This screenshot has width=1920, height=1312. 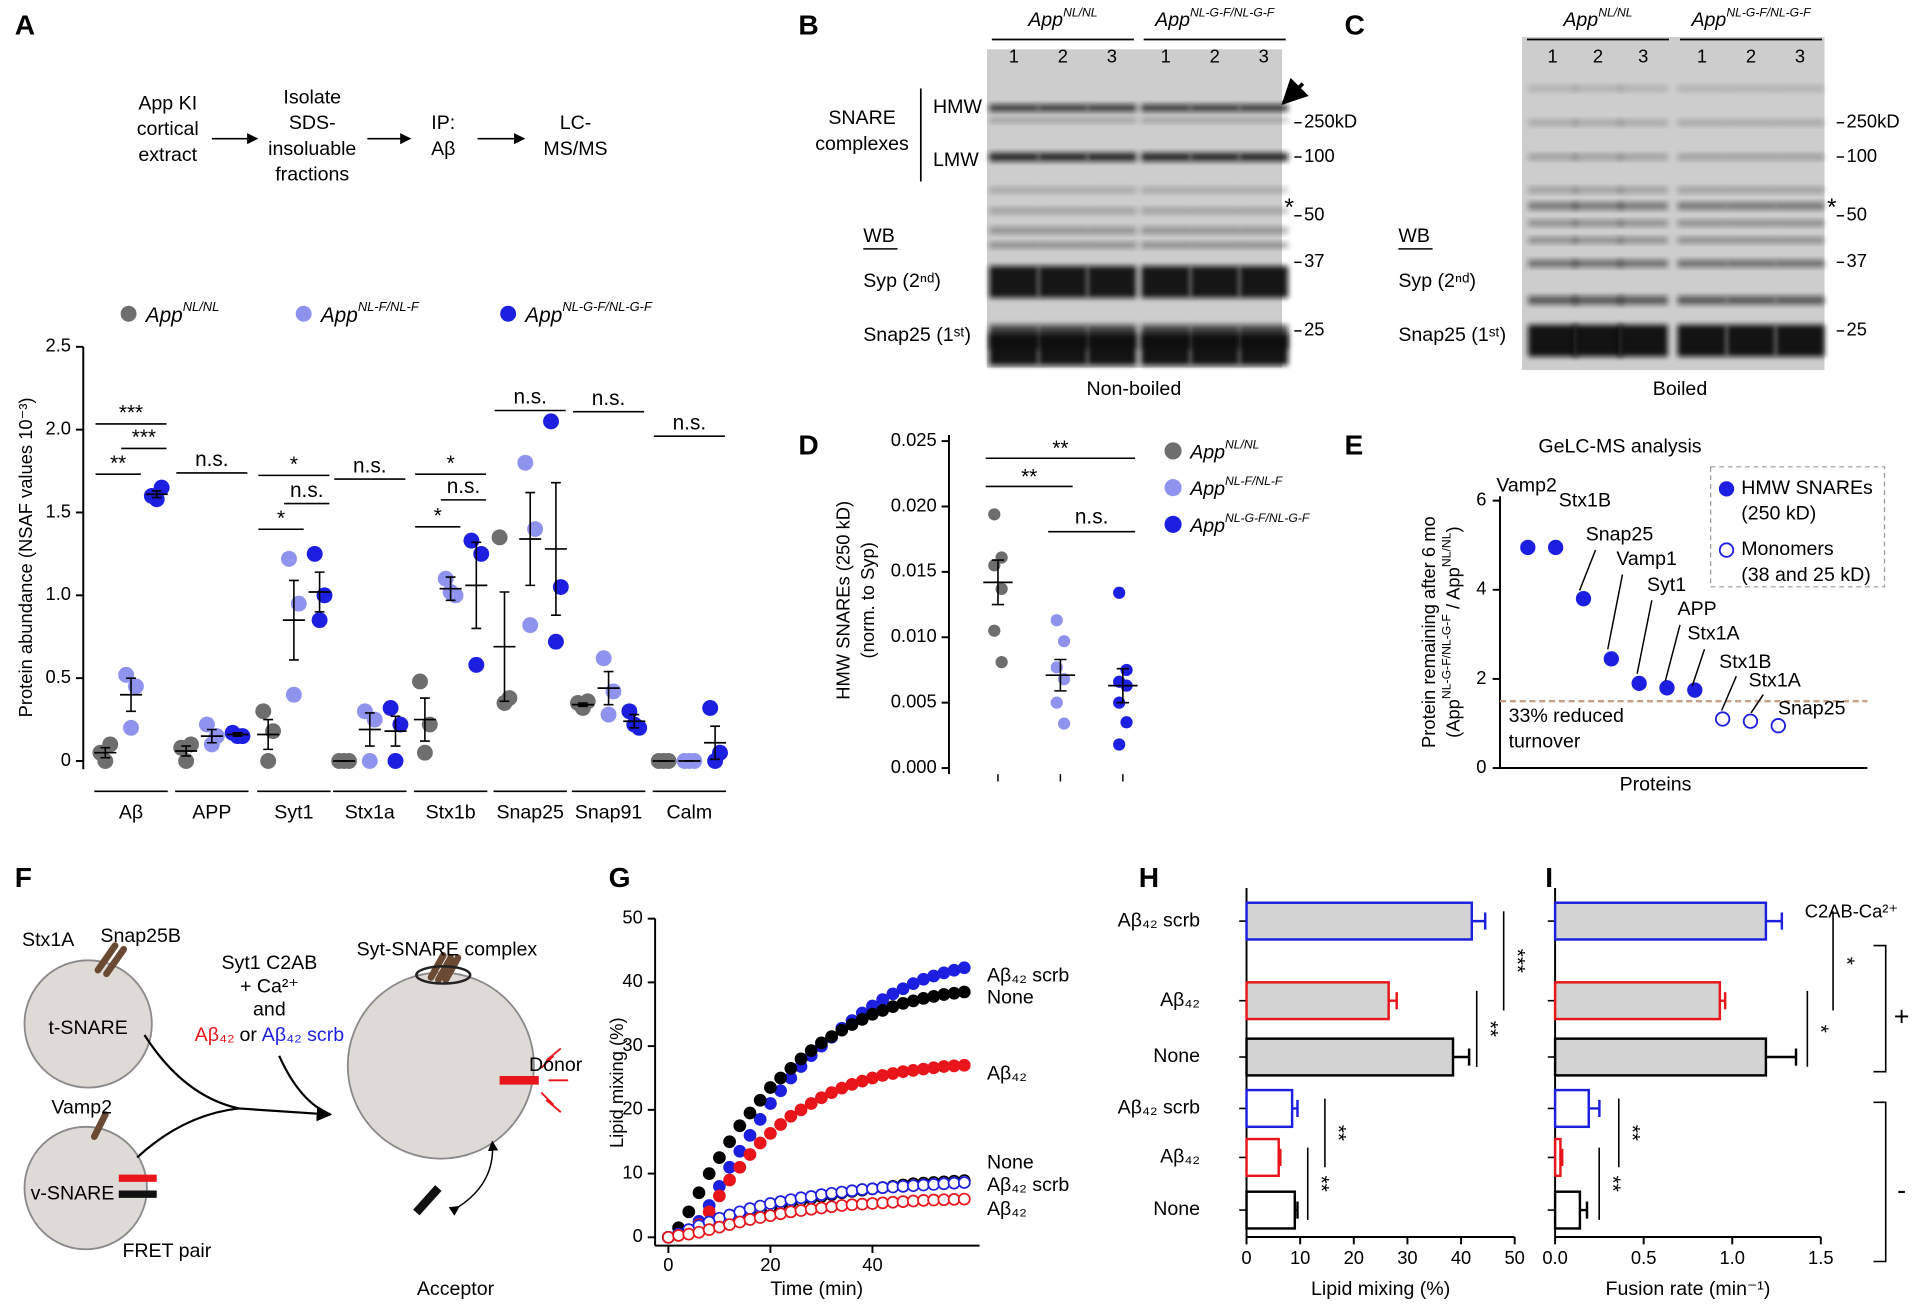 I want to click on point-label: Stx1B, so click(x=1745, y=662).